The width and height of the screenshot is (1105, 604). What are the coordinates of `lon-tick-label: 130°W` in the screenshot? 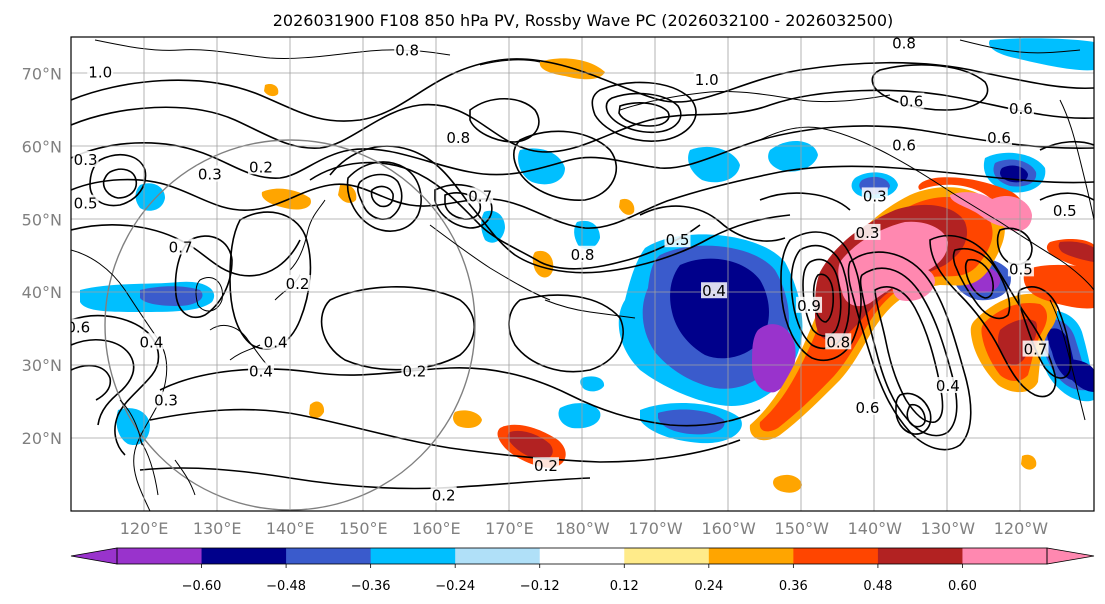 It's located at (948, 528).